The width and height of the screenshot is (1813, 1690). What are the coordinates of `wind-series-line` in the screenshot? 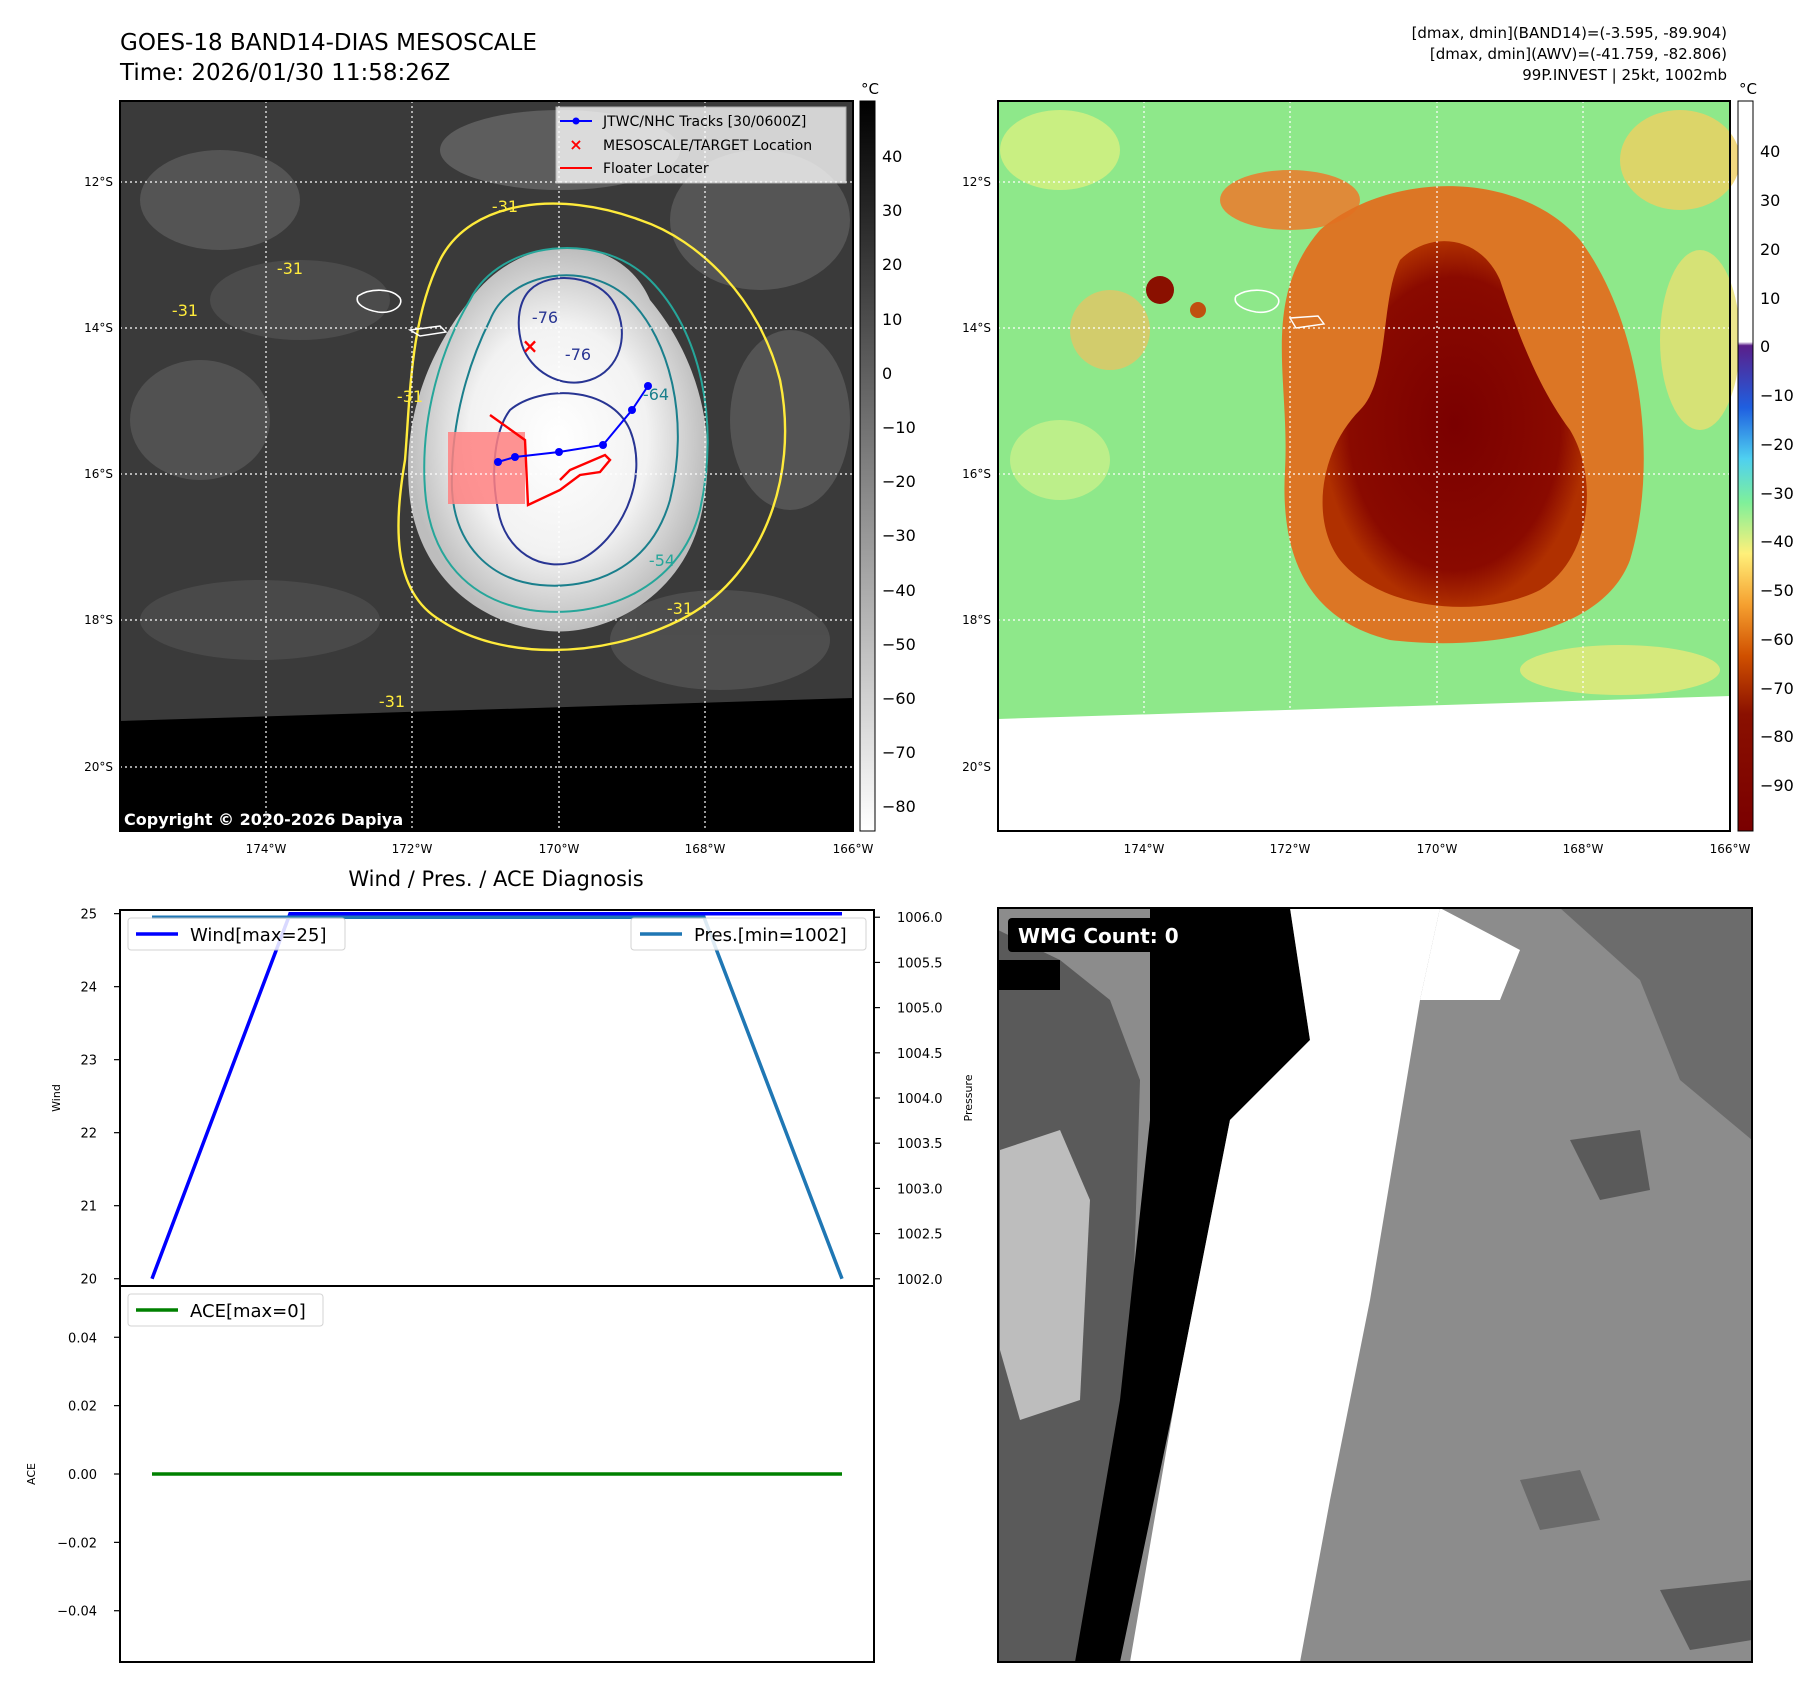 It's located at (496, 1095).